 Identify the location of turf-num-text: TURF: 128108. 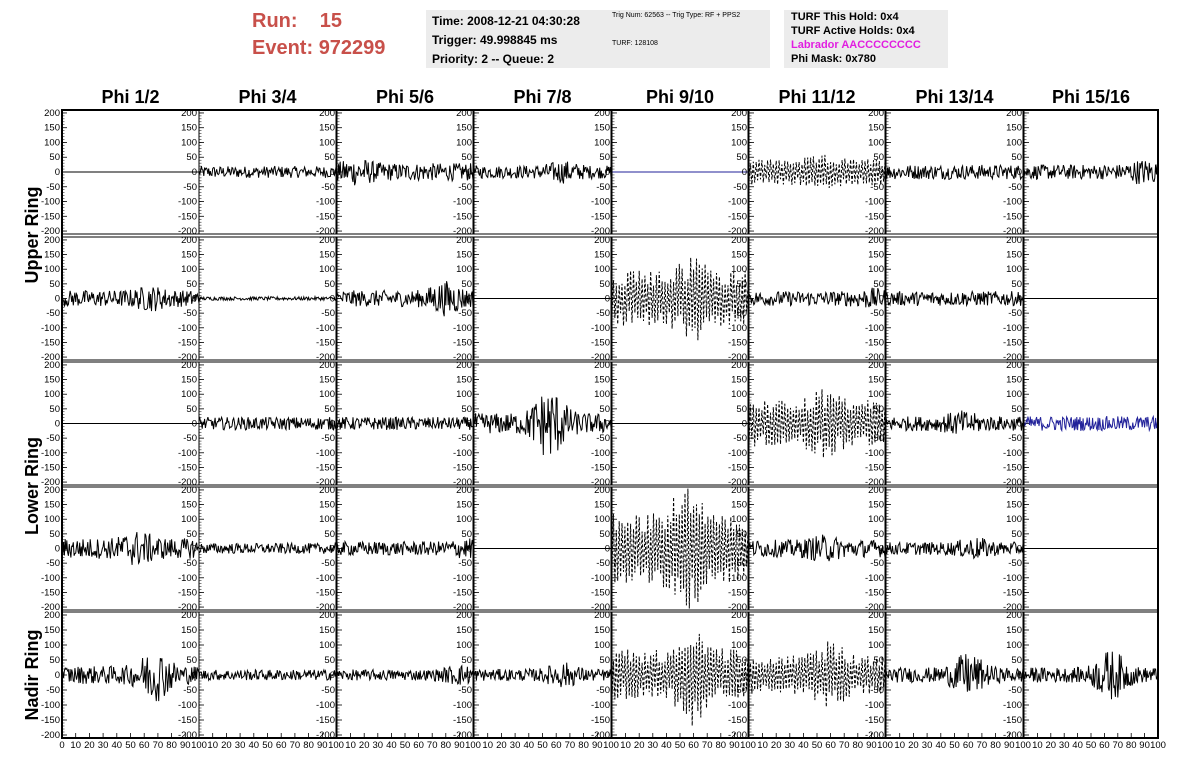
(635, 43).